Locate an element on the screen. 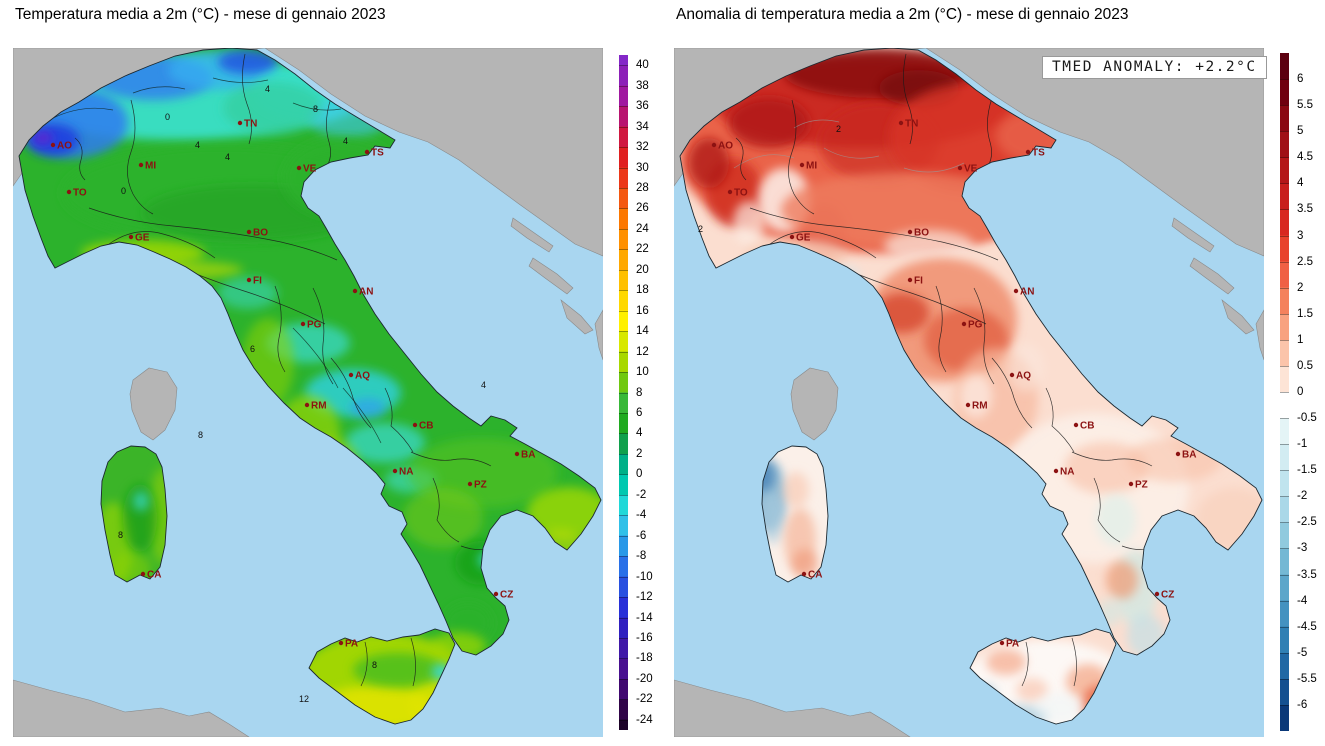 Image resolution: width=1325 pixels, height=746 pixels. colorbar-label: 4.5 is located at coordinates (1305, 157).